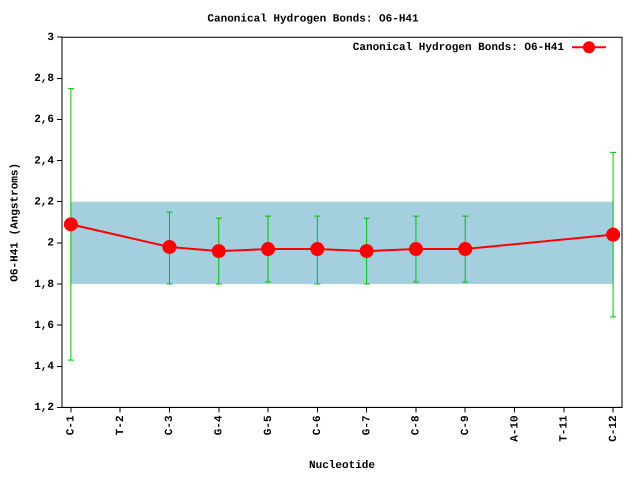 The image size is (640, 480). I want to click on y-tick-label: 1,2, so click(44, 408).